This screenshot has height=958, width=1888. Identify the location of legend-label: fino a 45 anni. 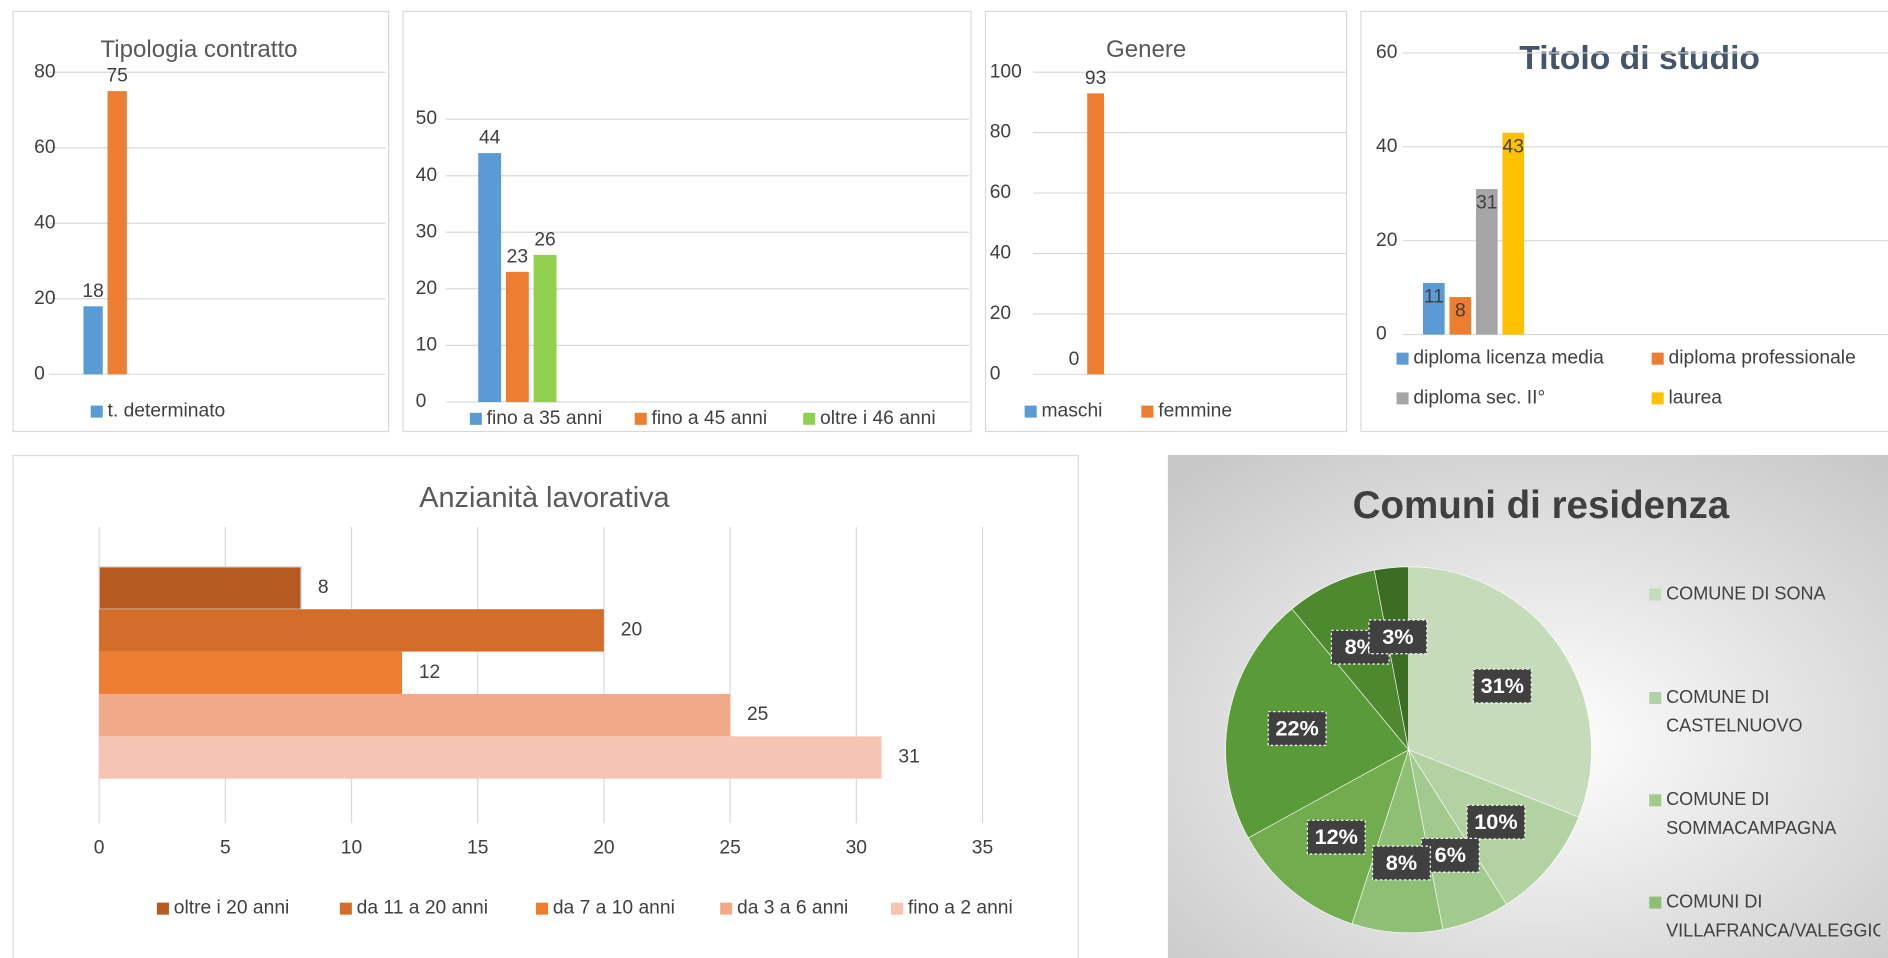
(710, 418).